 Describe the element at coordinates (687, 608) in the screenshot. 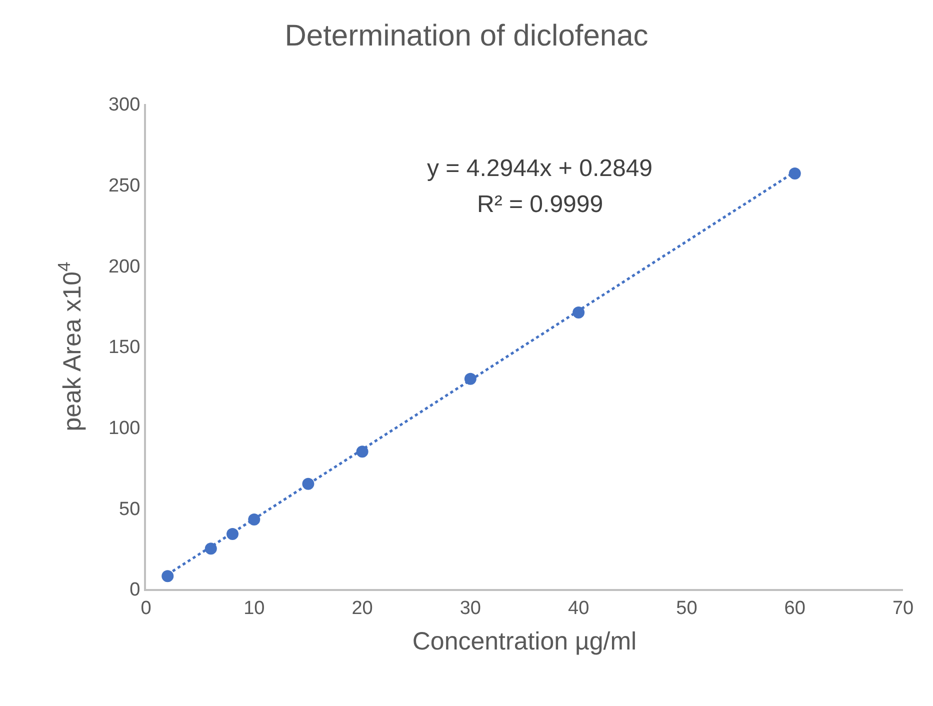

I see `x-tick-label: 50` at that location.